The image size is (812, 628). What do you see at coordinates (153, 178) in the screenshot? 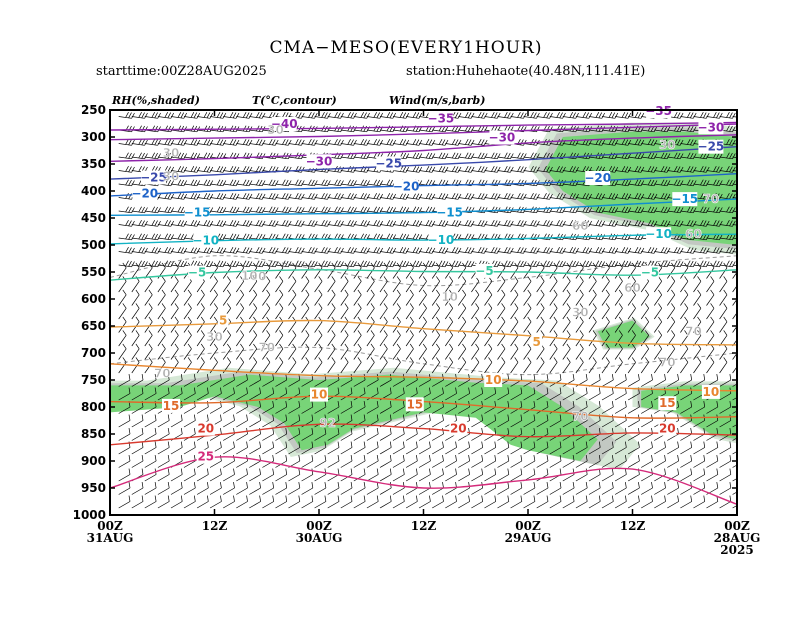
I see `isotherm-label: −25` at bounding box center [153, 178].